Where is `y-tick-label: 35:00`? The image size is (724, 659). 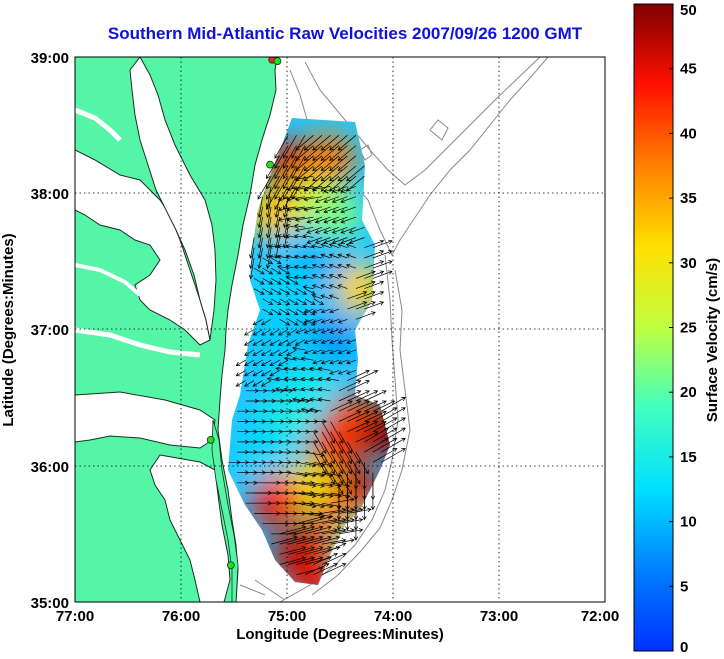
y-tick-label: 35:00 is located at coordinates (50, 603).